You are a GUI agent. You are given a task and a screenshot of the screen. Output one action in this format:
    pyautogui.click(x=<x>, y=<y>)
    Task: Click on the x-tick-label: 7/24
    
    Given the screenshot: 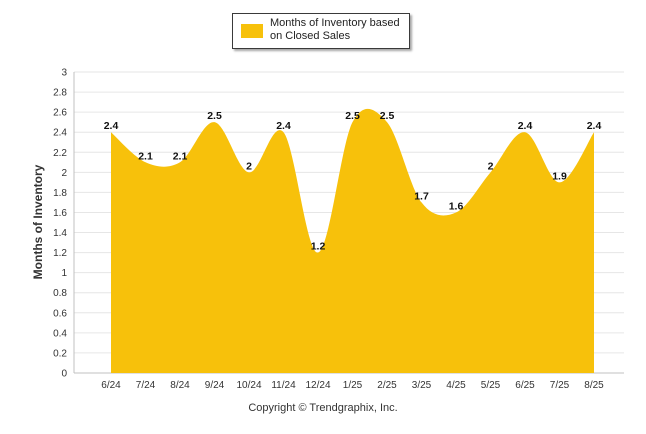 What is the action you would take?
    pyautogui.click(x=146, y=385)
    